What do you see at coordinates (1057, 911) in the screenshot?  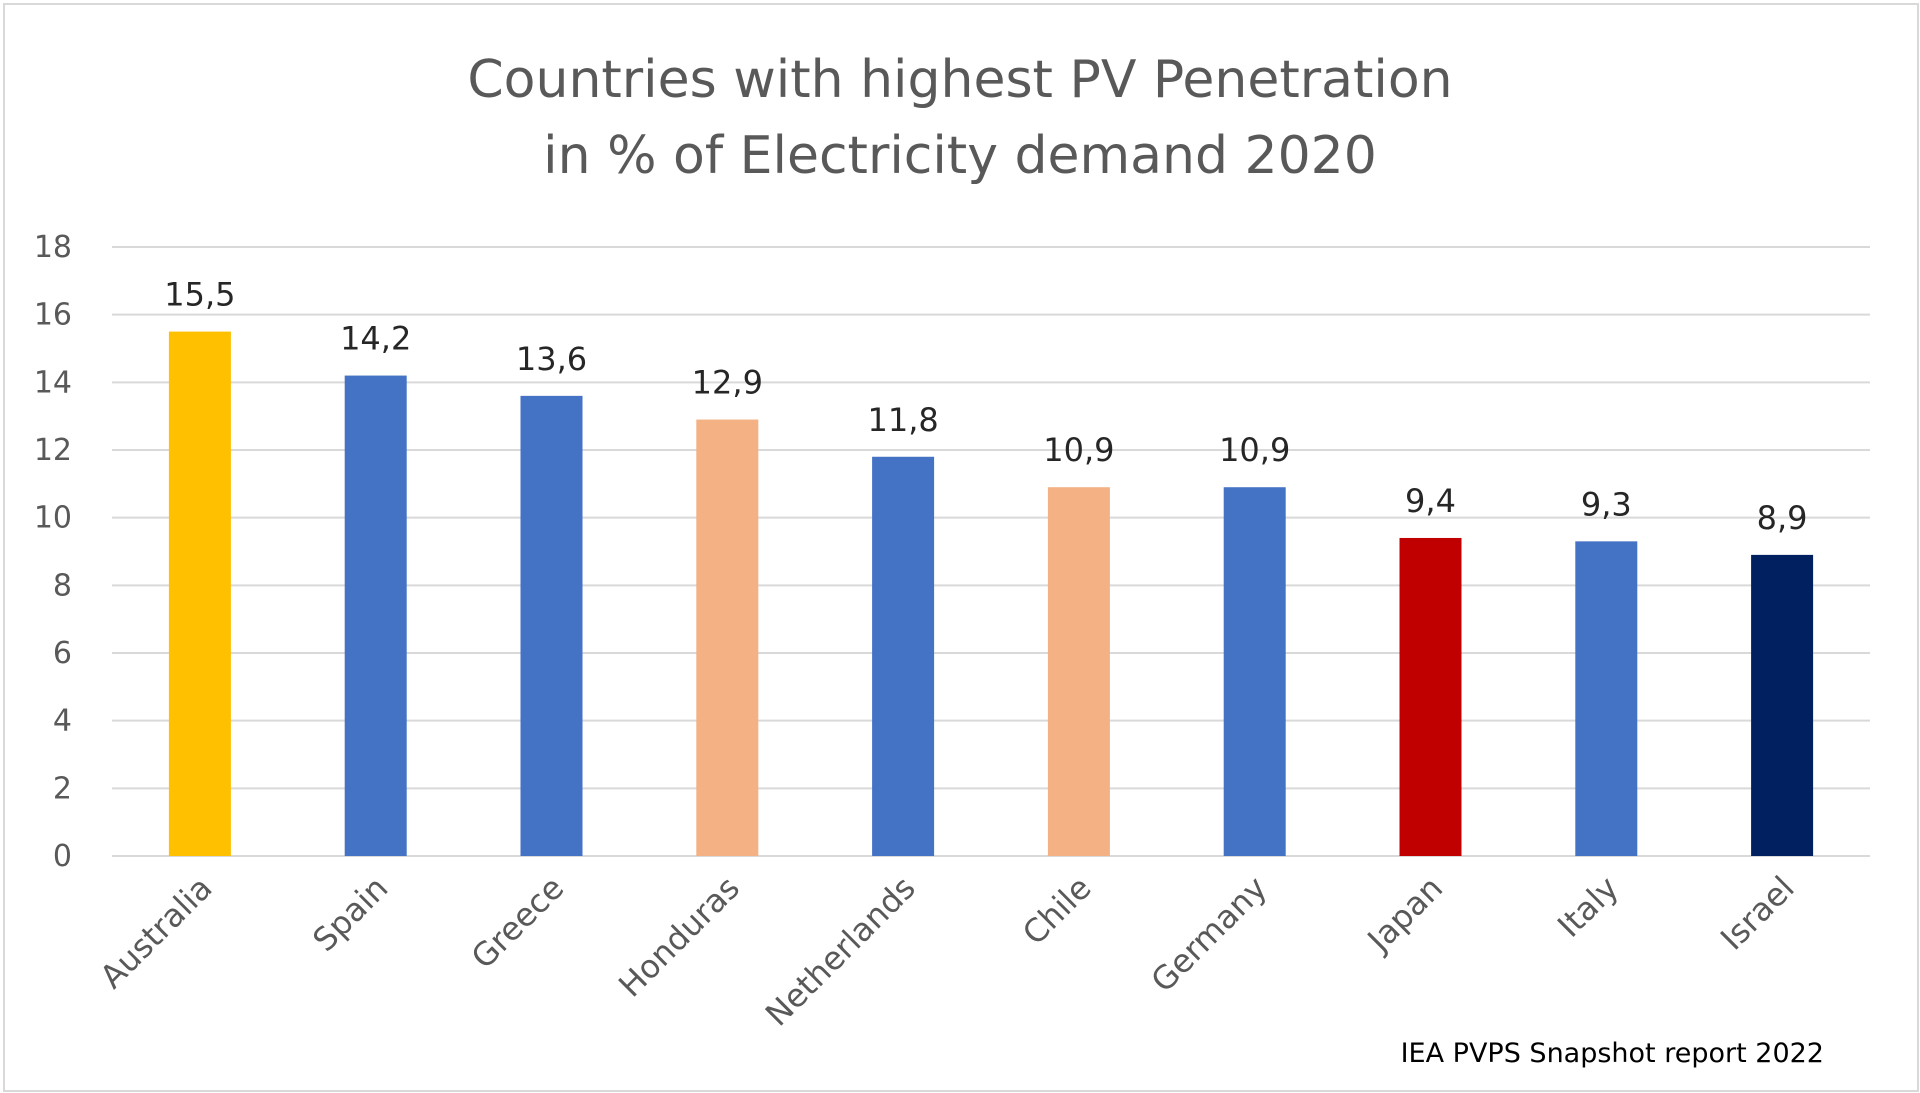 I see `x-tick-label: Chile` at bounding box center [1057, 911].